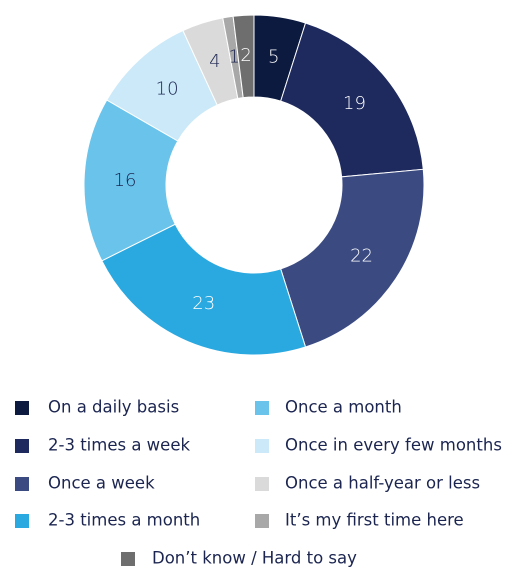 The width and height of the screenshot is (508, 569). I want to click on data-label: 16, so click(125, 180).